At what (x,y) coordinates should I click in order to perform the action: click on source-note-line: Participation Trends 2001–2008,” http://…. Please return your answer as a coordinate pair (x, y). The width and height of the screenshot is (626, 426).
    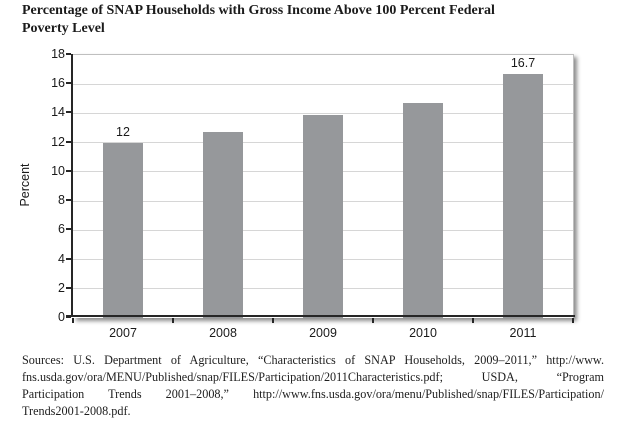
    Looking at the image, I should click on (313, 394).